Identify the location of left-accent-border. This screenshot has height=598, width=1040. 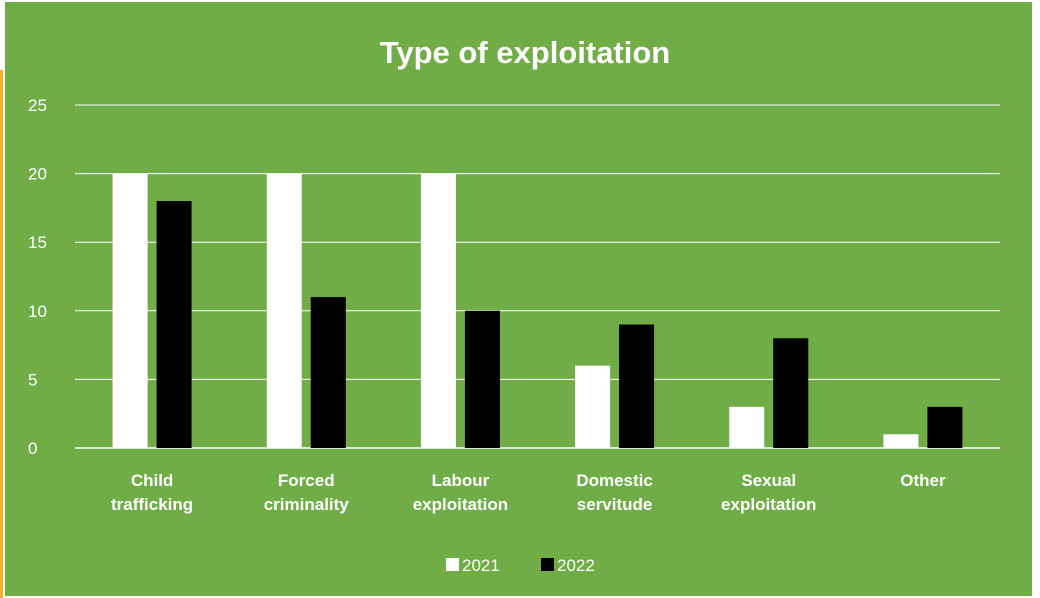
(1, 334).